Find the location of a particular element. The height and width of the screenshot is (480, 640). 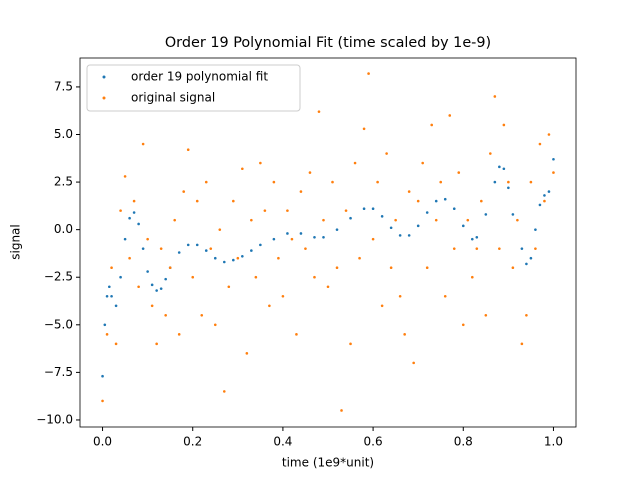

y-tick-label: 0.0 is located at coordinates (63, 229).